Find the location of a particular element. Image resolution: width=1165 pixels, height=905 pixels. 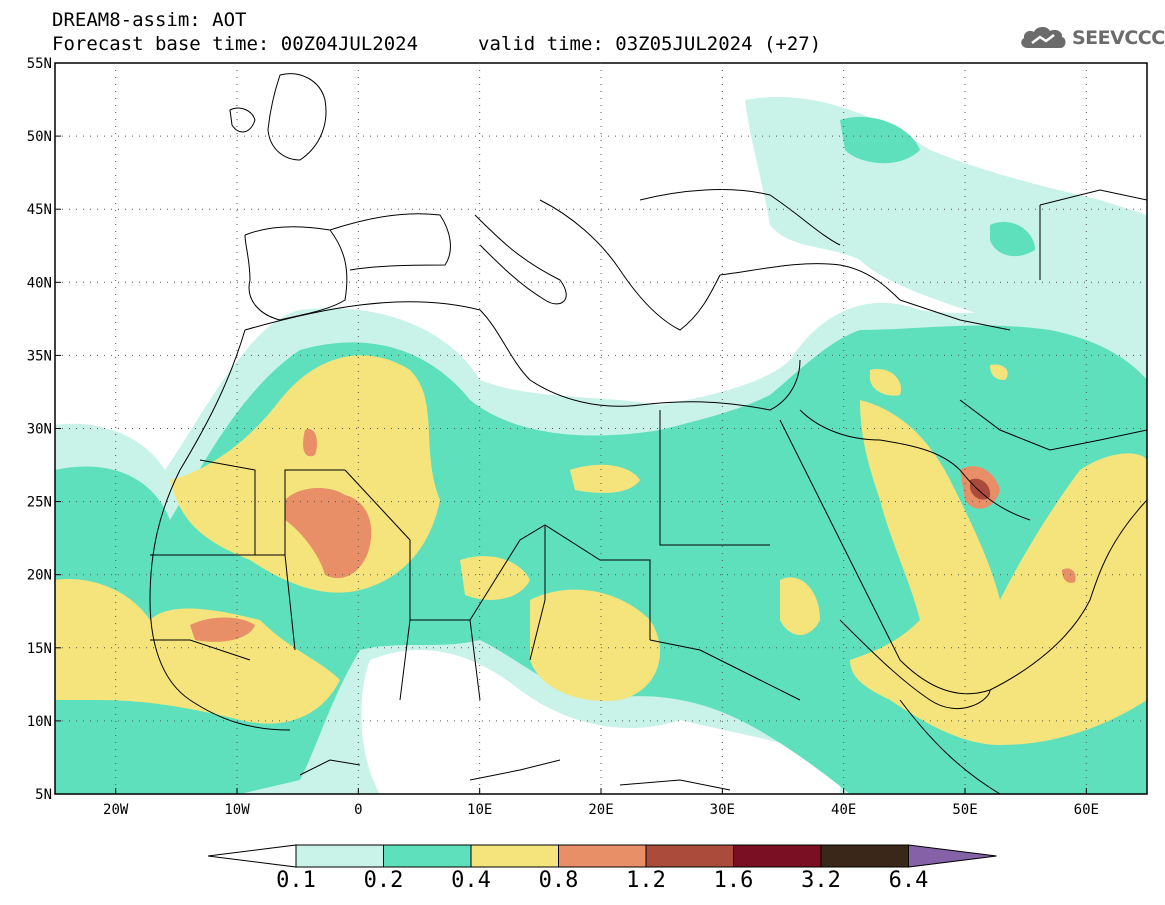

colorbar-label: 0.4 is located at coordinates (471, 880).